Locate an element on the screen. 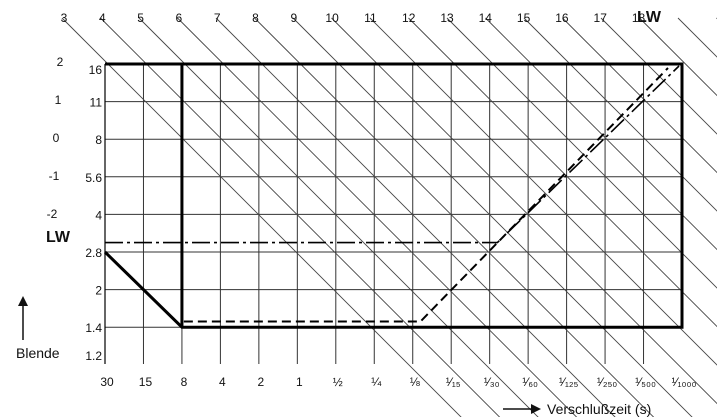  lw-top-tick: 18 is located at coordinates (639, 18).